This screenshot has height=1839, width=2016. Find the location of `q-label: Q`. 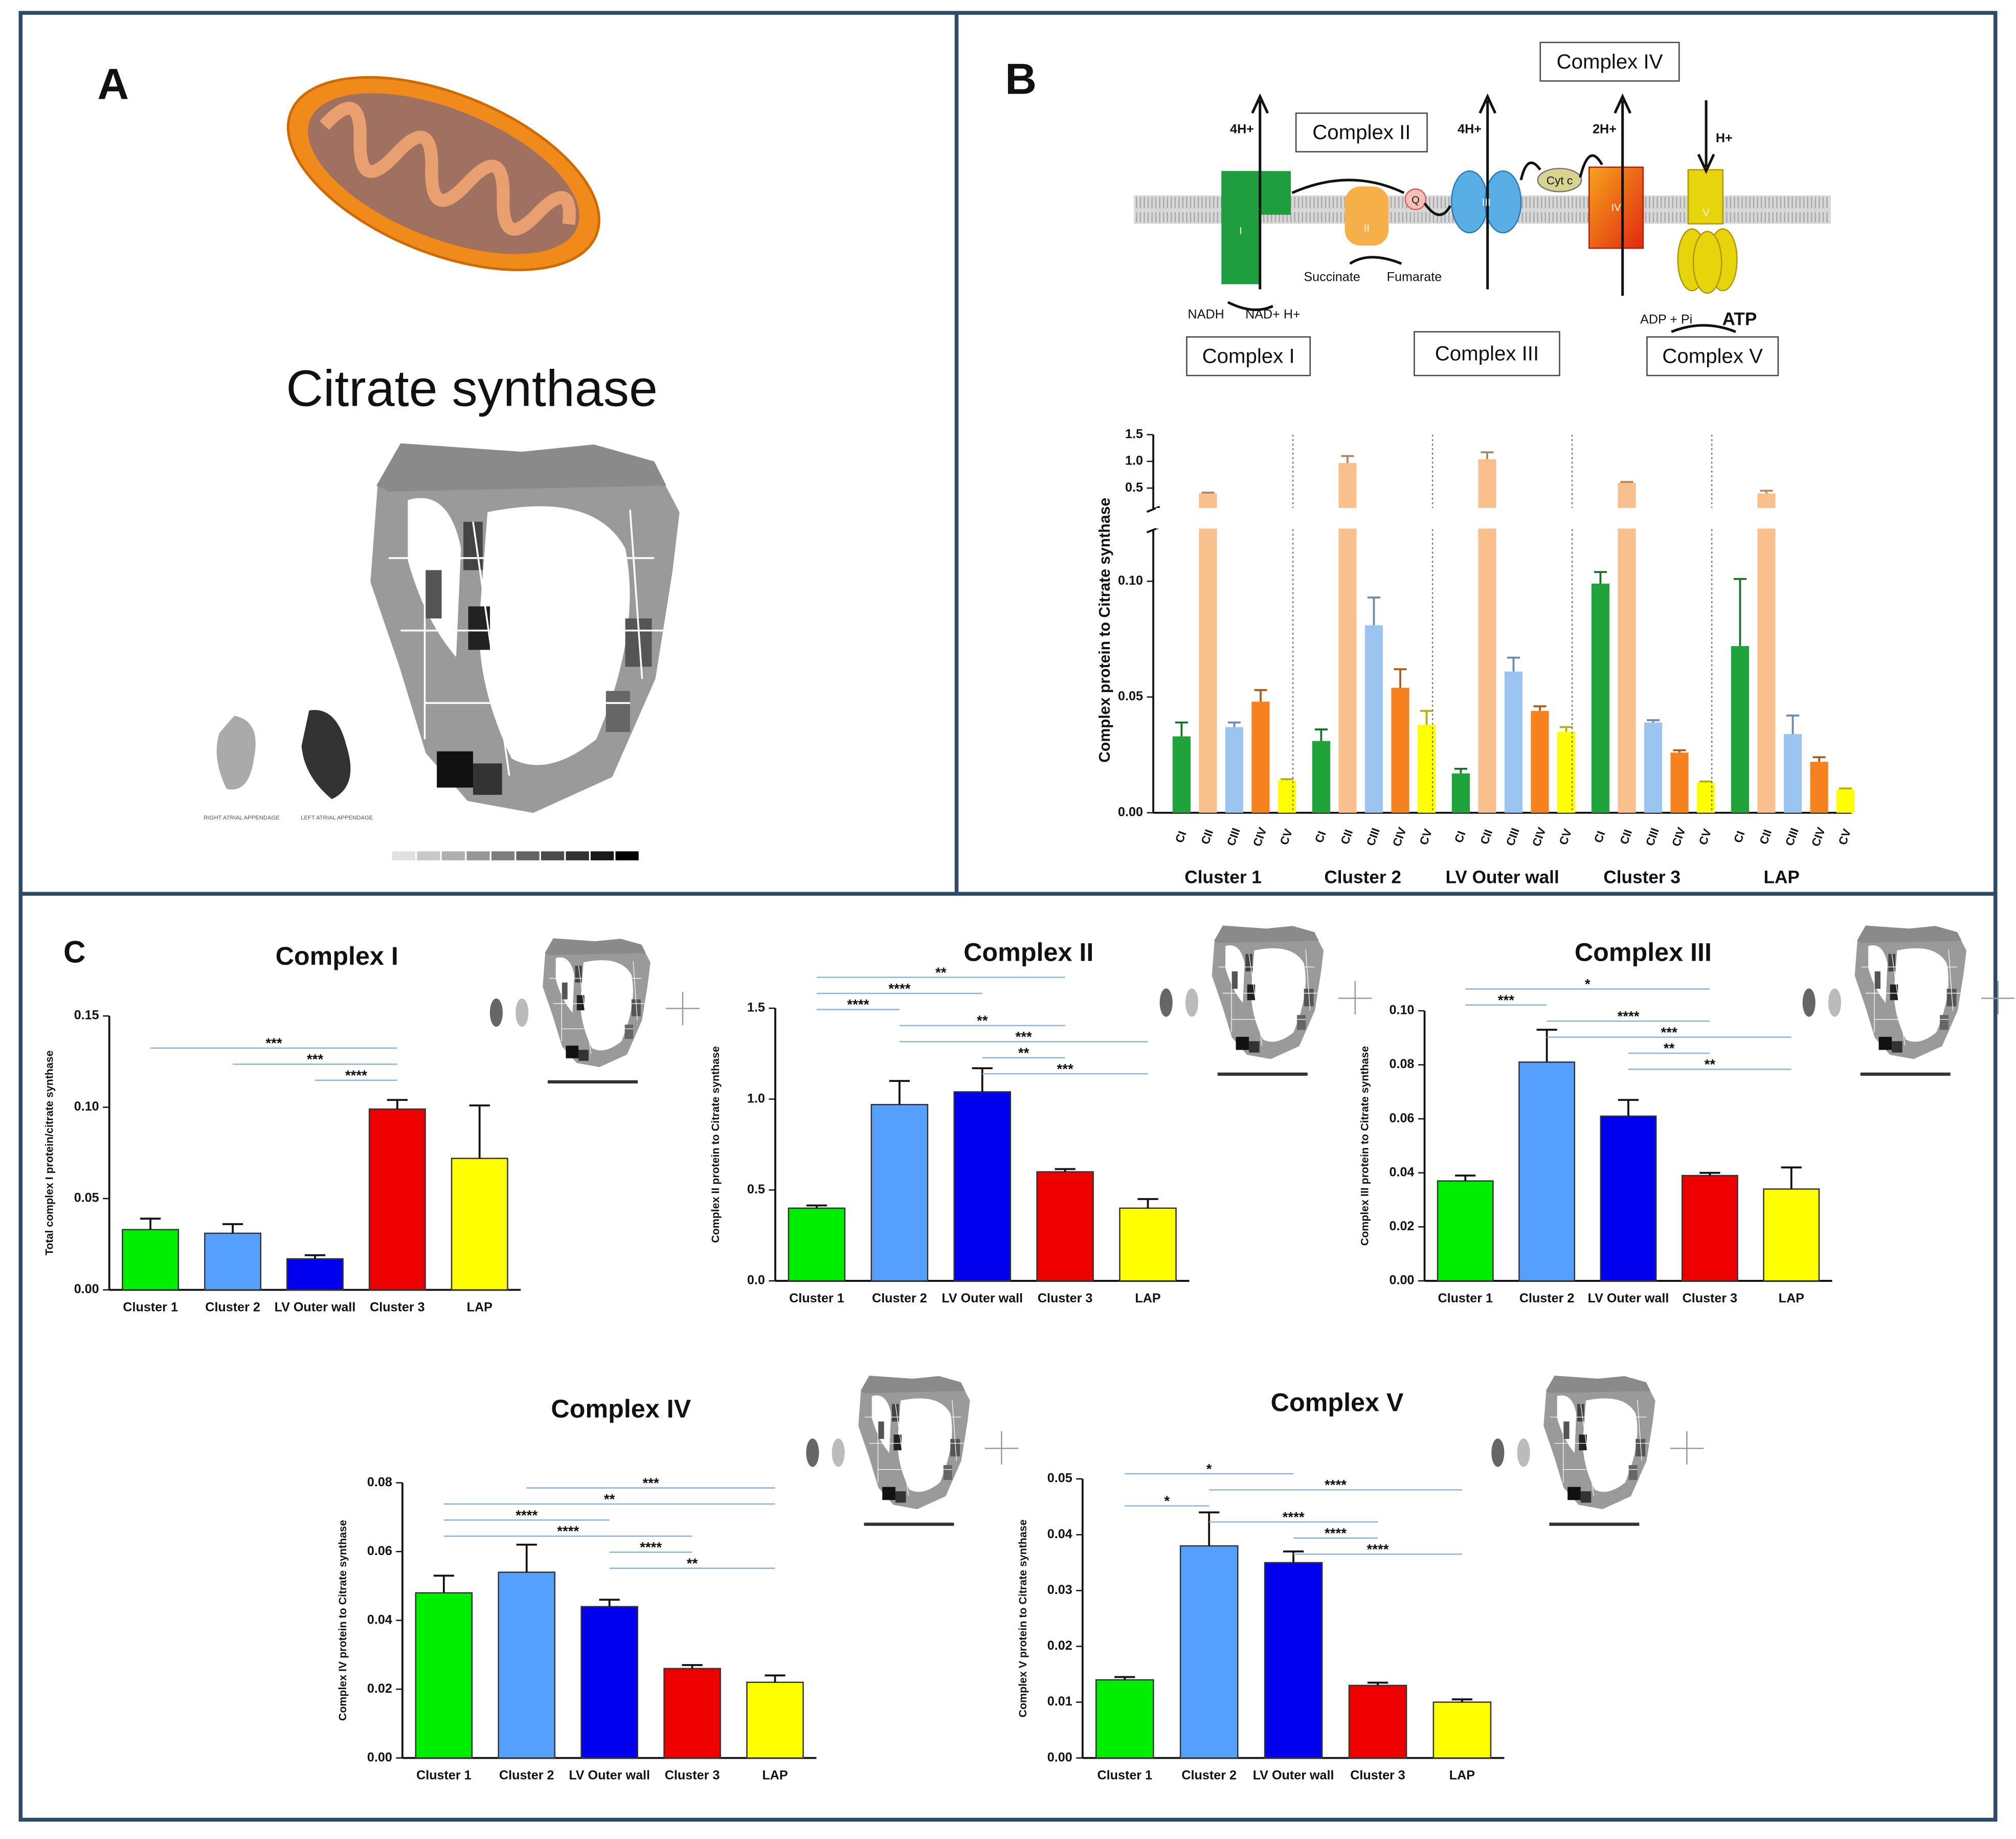

q-label: Q is located at coordinates (1416, 200).